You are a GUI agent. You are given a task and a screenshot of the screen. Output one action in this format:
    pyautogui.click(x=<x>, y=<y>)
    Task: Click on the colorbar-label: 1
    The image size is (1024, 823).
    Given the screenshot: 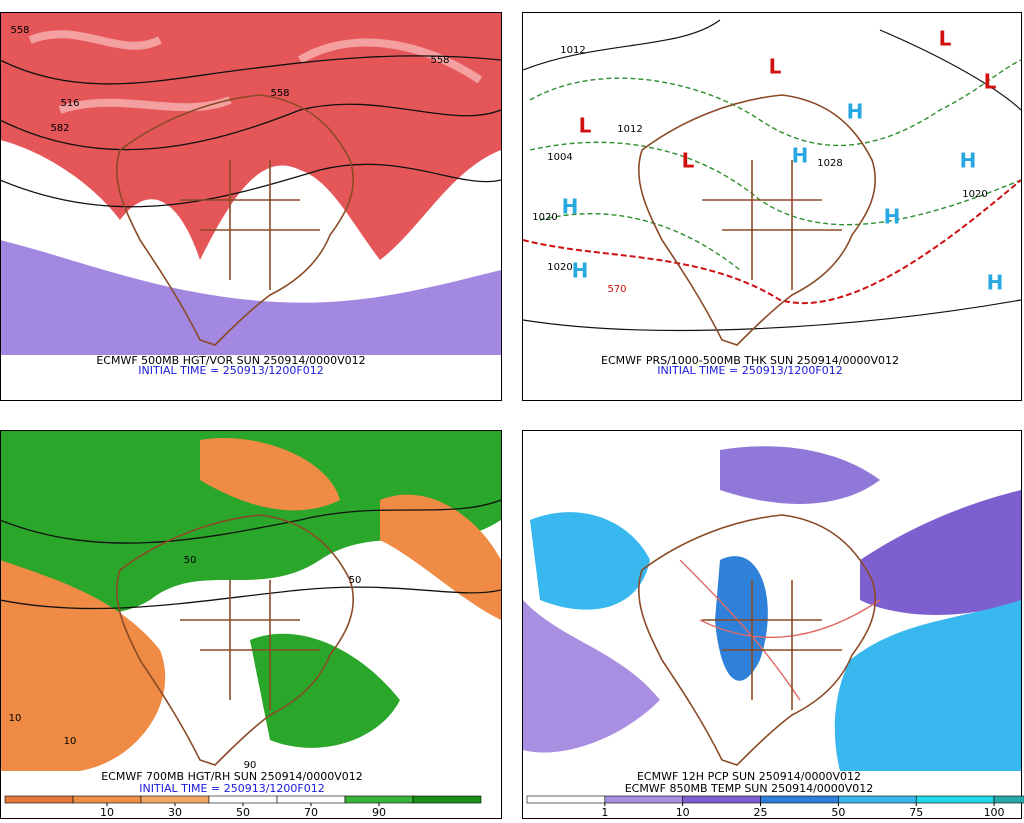 What is the action you would take?
    pyautogui.click(x=604, y=812)
    